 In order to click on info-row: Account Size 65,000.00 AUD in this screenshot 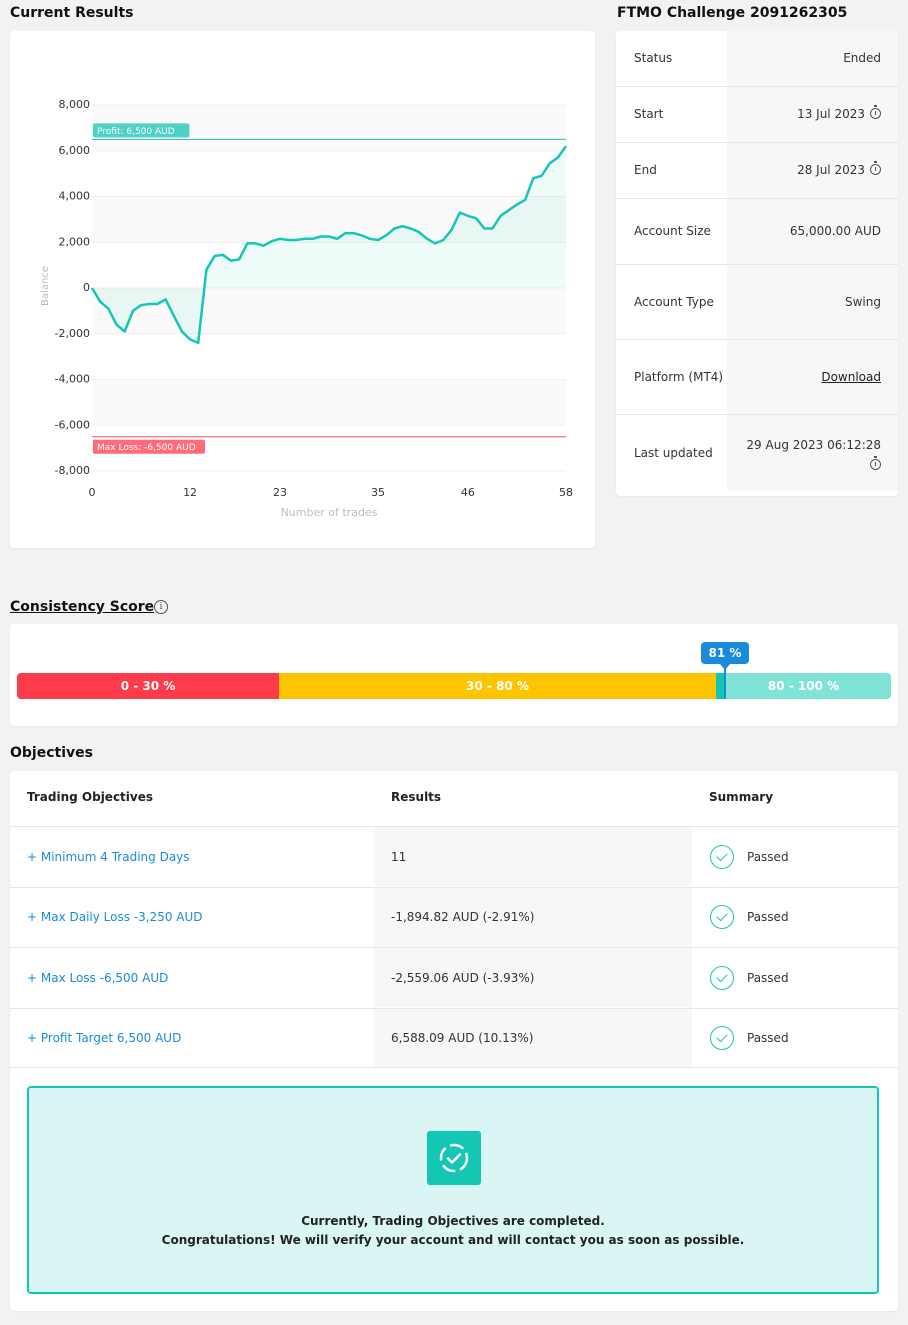, I will do `click(757, 232)`.